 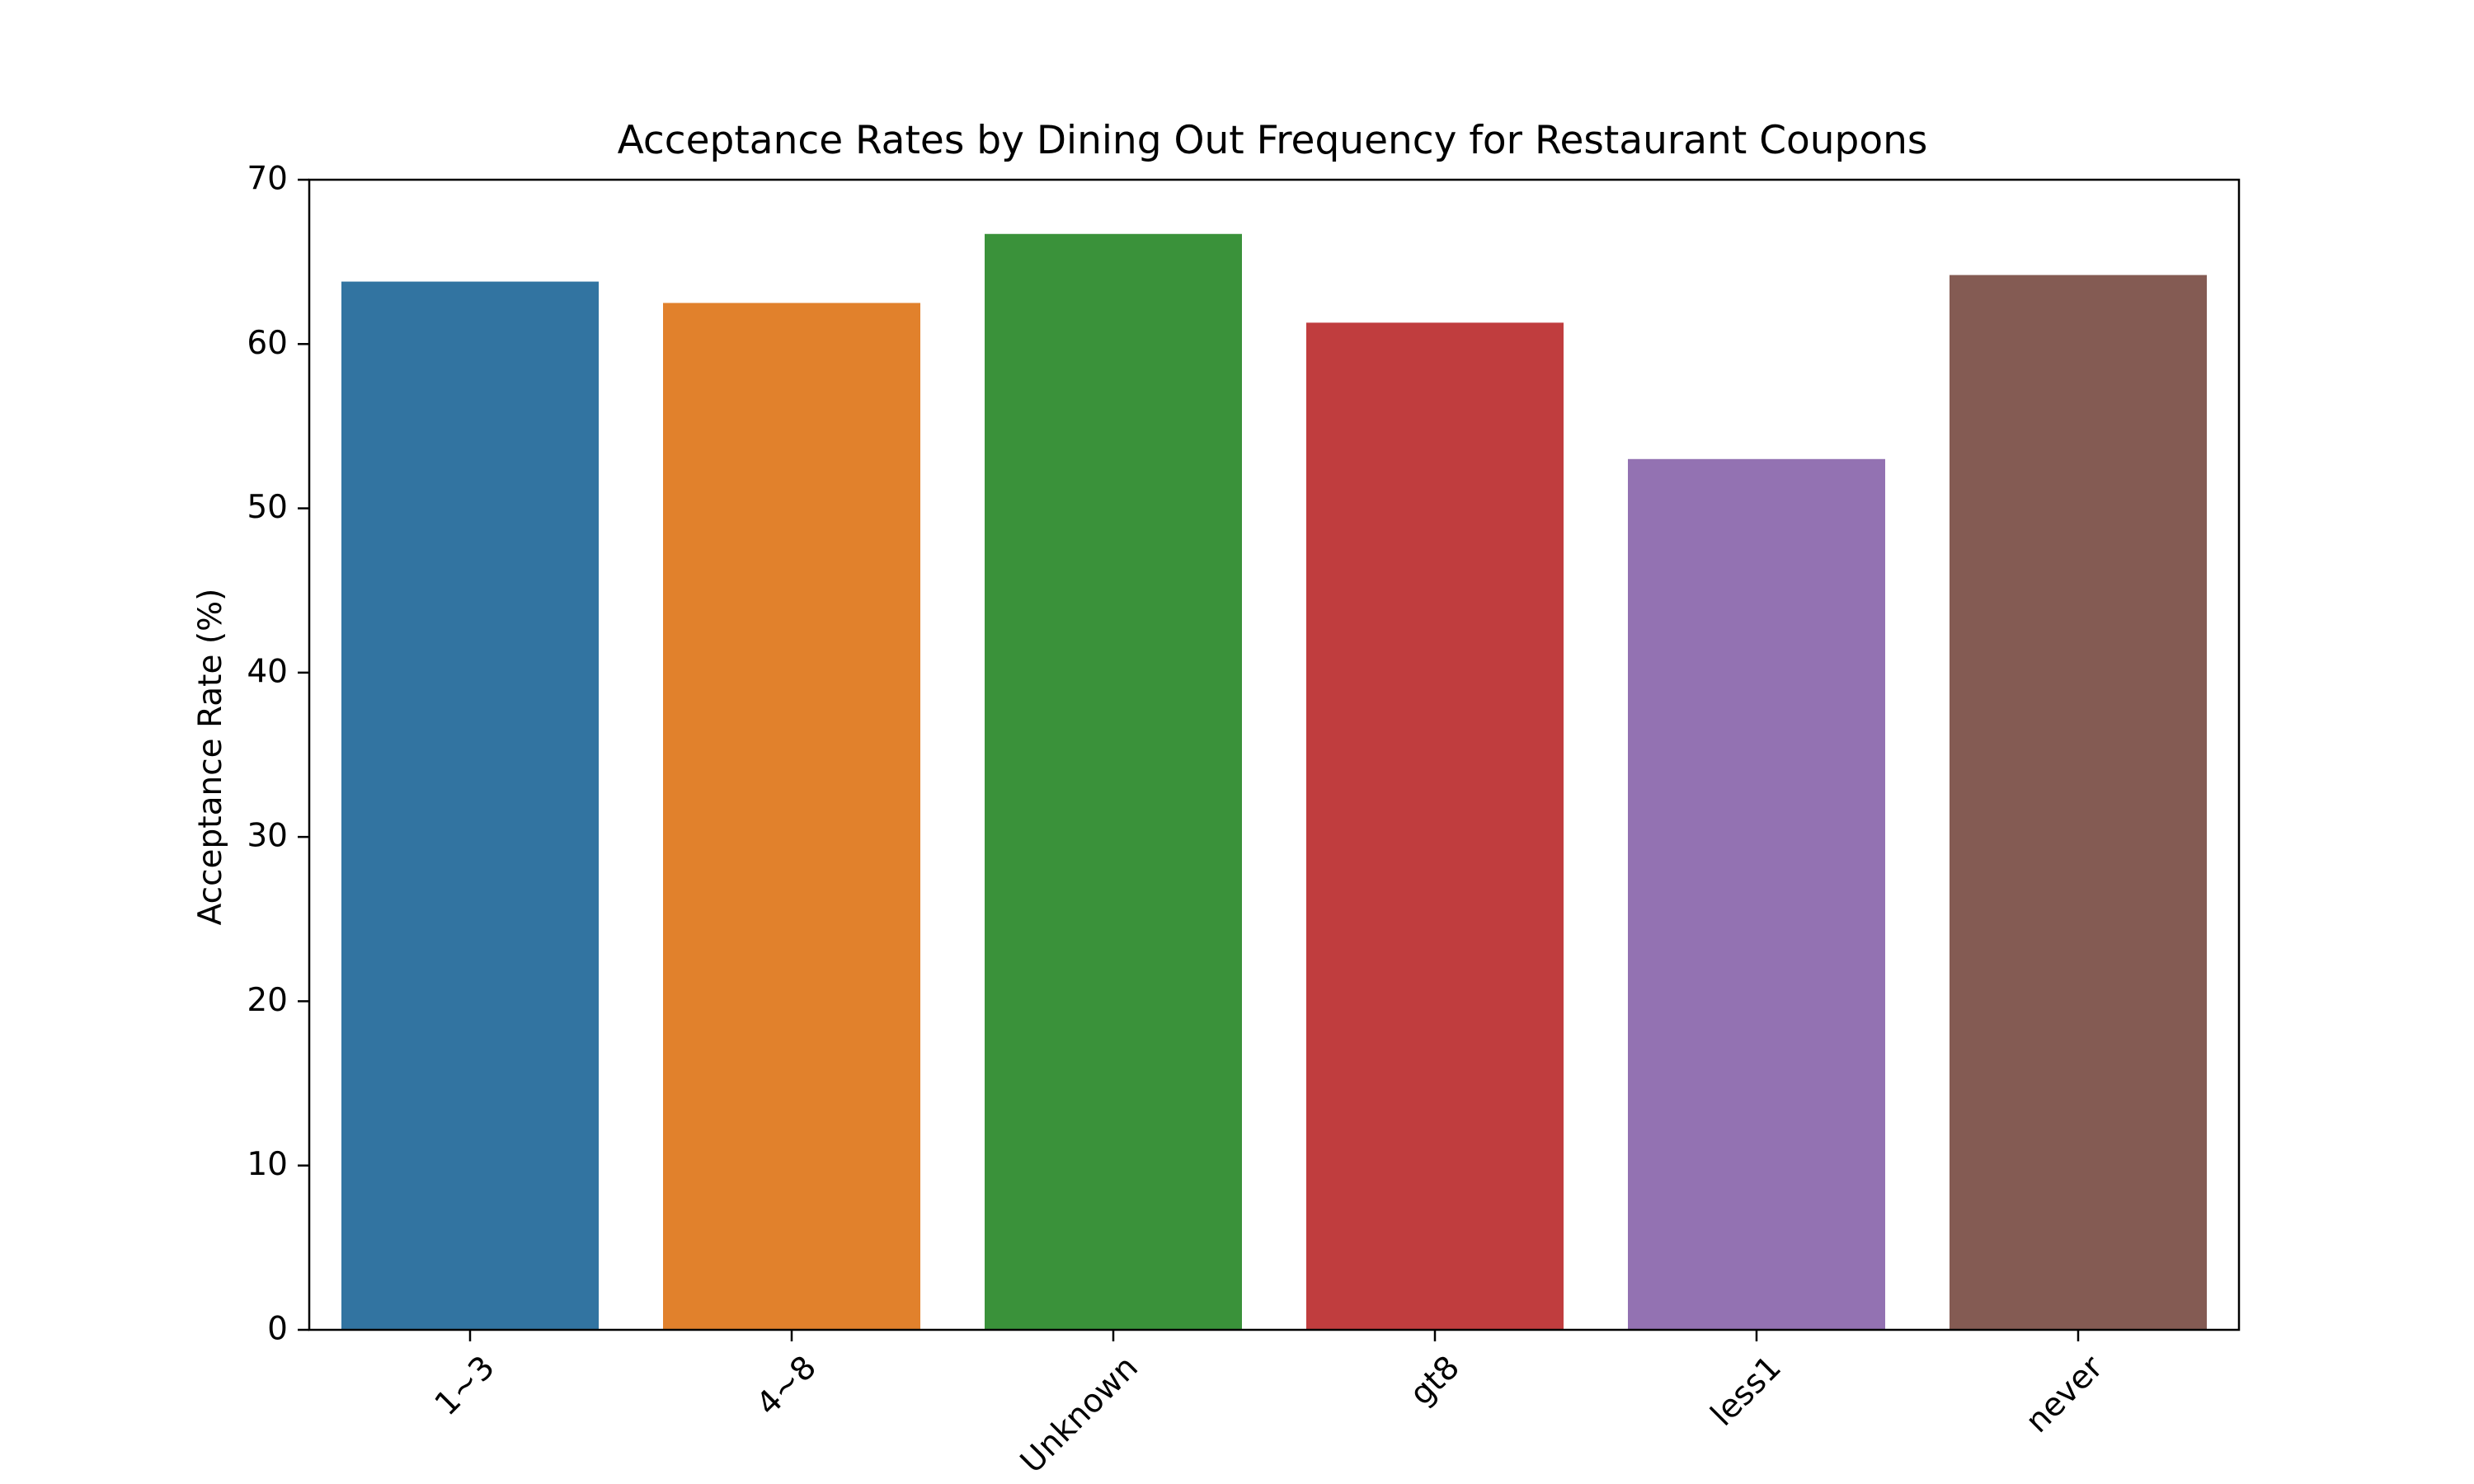 What do you see at coordinates (210, 757) in the screenshot?
I see `y-axis-label: Acceptance Rate (%)` at bounding box center [210, 757].